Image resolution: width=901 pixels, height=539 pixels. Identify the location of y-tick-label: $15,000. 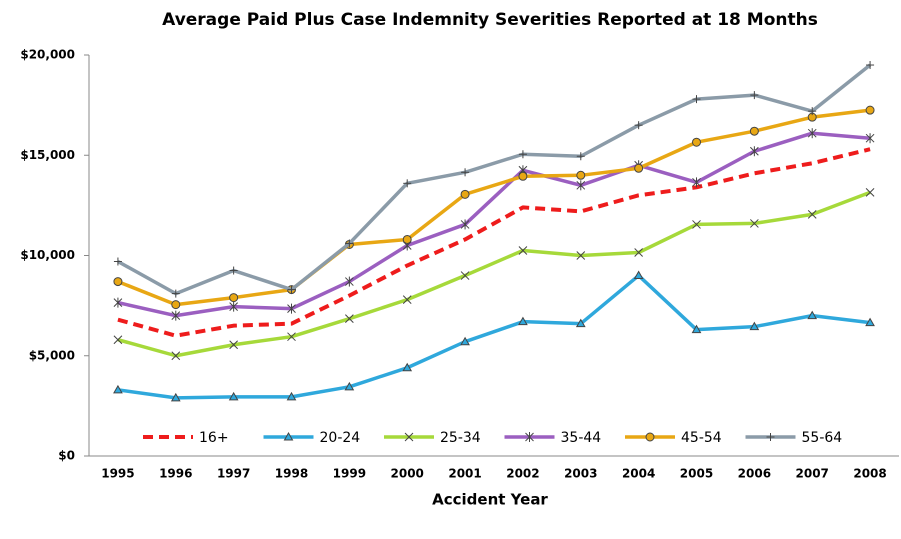
(47, 155).